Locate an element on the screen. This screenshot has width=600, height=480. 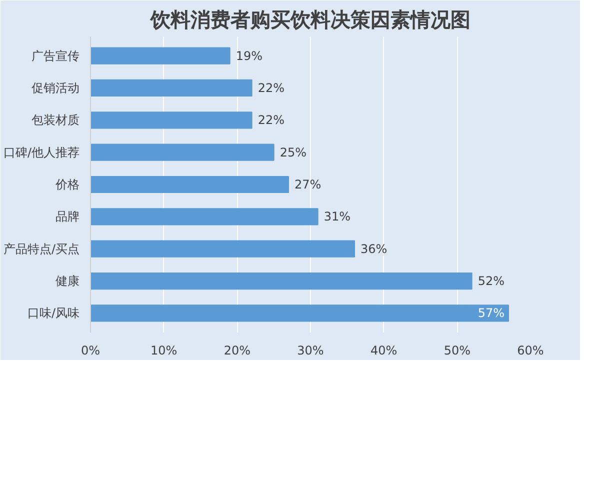
y-tick-label: 口味/风味 is located at coordinates (53, 313).